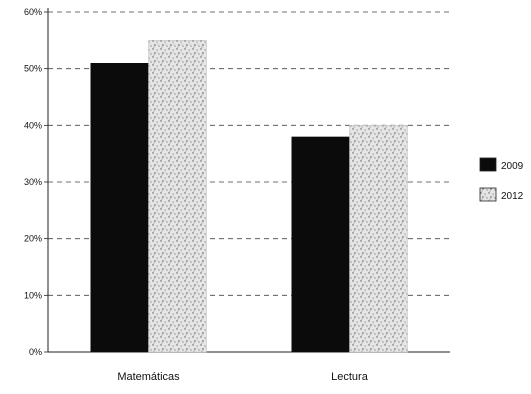 This screenshot has height=394, width=531. What do you see at coordinates (512, 196) in the screenshot?
I see `legend-label-2012: 2012` at bounding box center [512, 196].